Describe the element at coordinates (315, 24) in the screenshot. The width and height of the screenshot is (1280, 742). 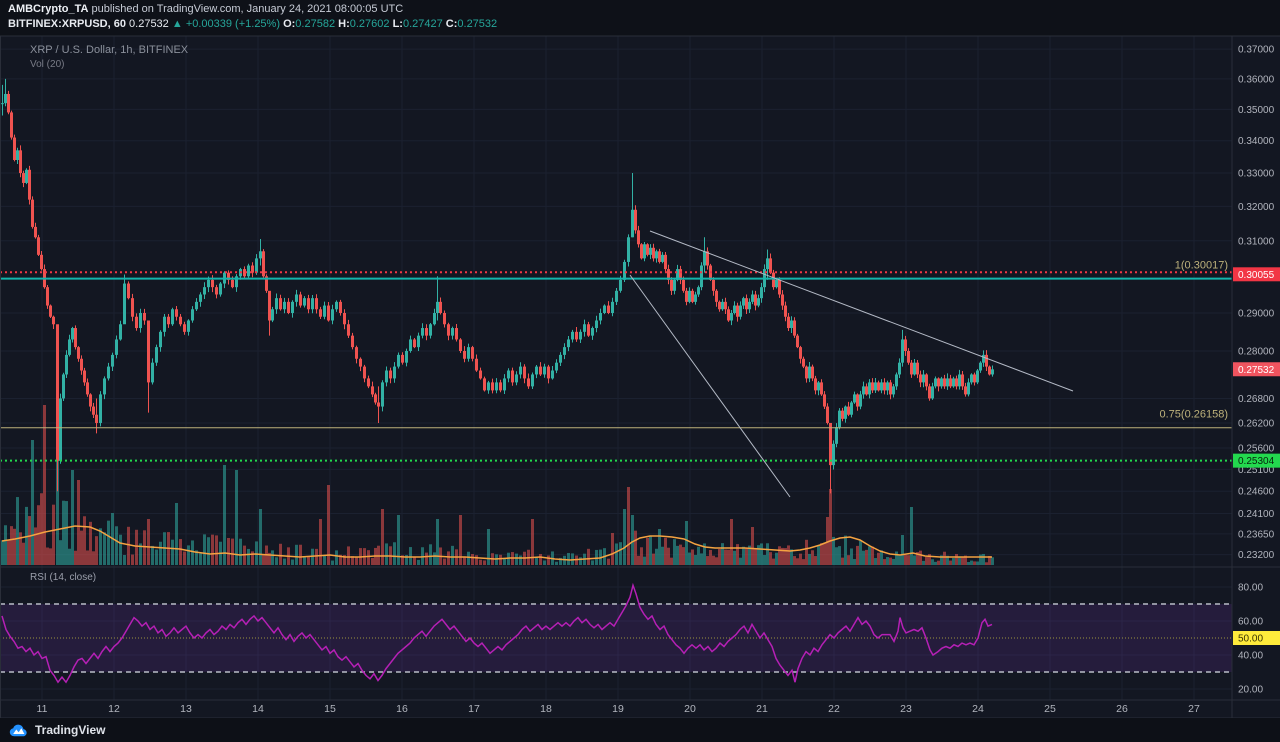
I see `open-value: 0.27582` at that location.